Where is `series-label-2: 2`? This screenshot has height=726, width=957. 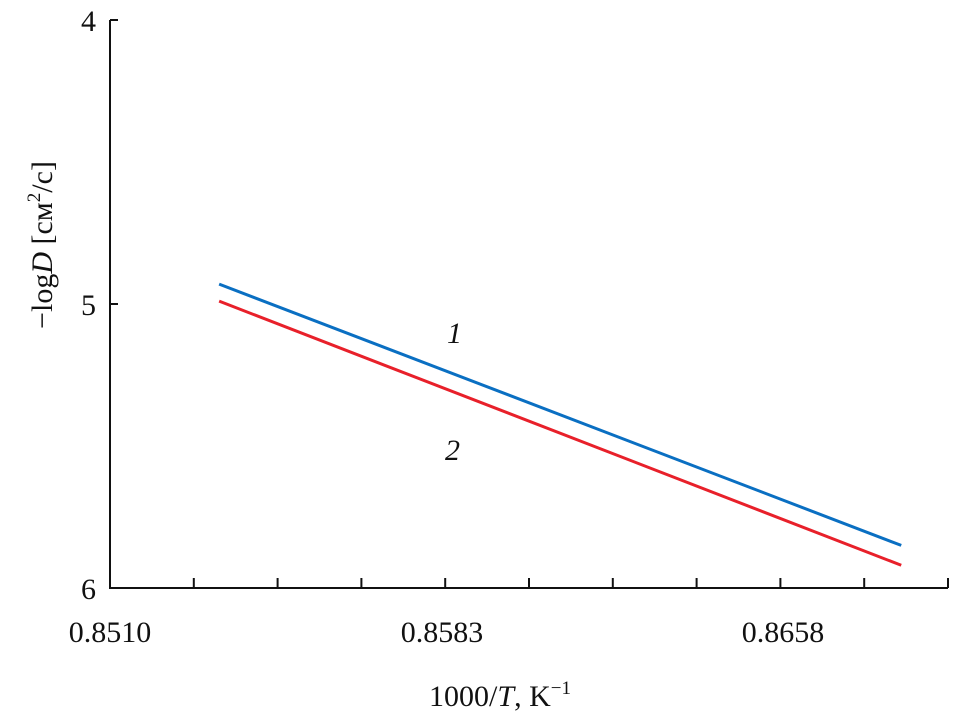
series-label-2: 2 is located at coordinates (452, 450).